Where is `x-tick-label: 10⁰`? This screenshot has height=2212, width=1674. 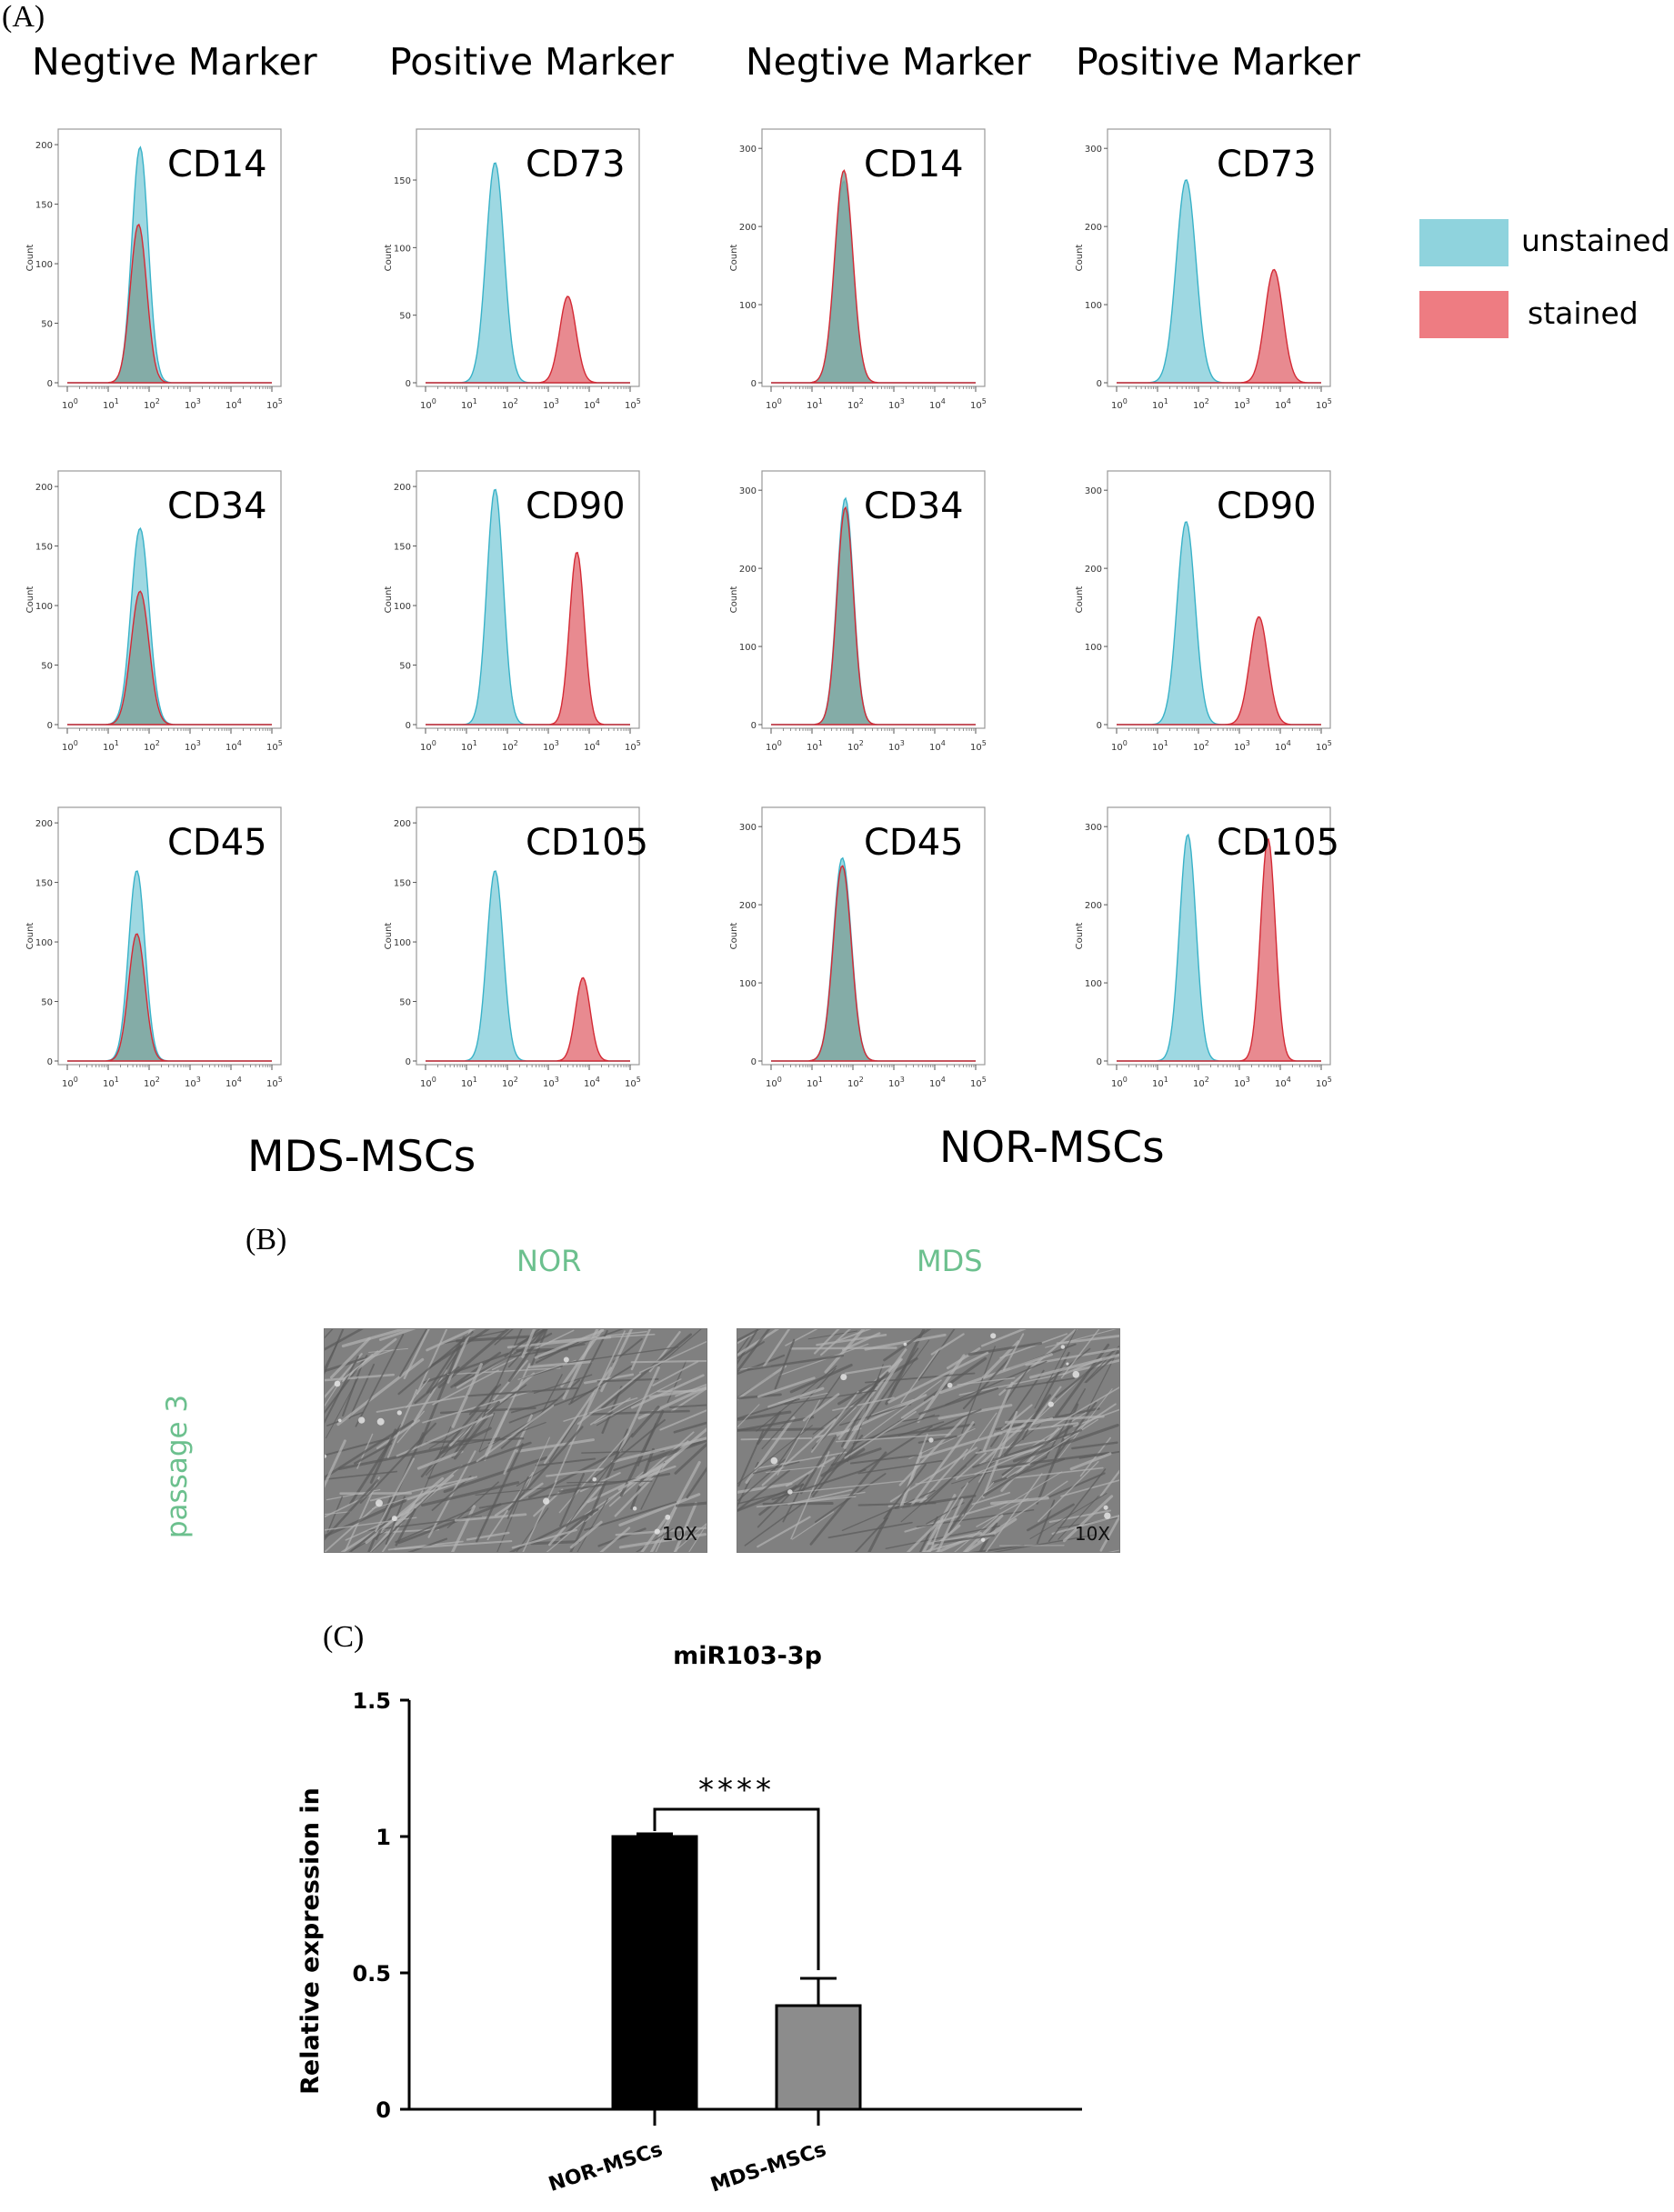
x-tick-label: 10⁰ is located at coordinates (1119, 404).